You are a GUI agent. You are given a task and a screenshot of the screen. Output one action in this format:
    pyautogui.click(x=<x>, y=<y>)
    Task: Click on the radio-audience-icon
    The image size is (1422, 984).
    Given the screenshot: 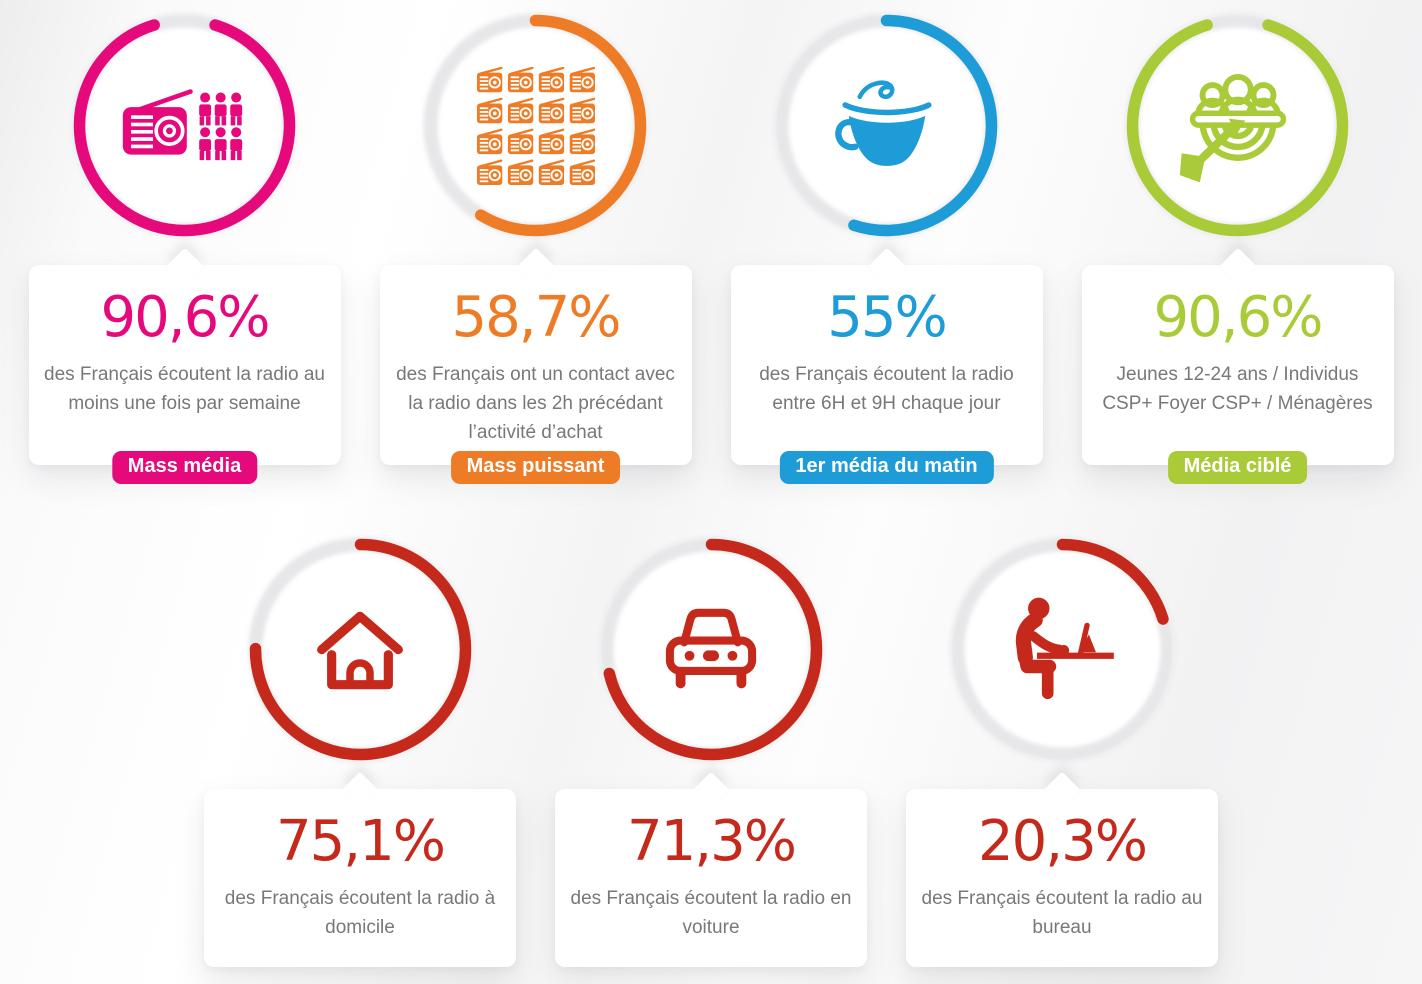 What is the action you would take?
    pyautogui.click(x=184, y=125)
    